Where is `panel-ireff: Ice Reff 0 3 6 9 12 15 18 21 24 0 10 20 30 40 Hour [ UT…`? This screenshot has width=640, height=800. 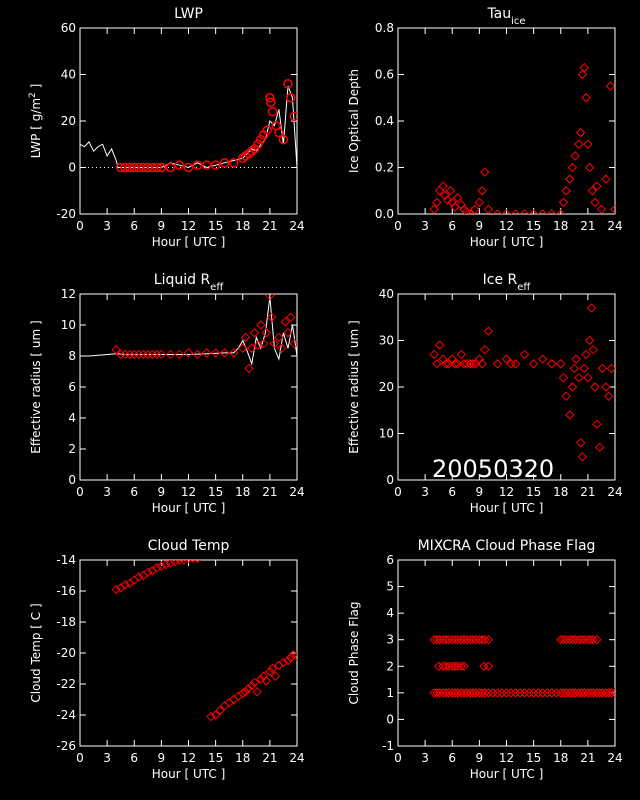
panel-ireff: Ice Reff 0 3 6 9 12 15 18 21 24 0 10 20 30 40 Hour [ UT… is located at coordinates (485, 393).